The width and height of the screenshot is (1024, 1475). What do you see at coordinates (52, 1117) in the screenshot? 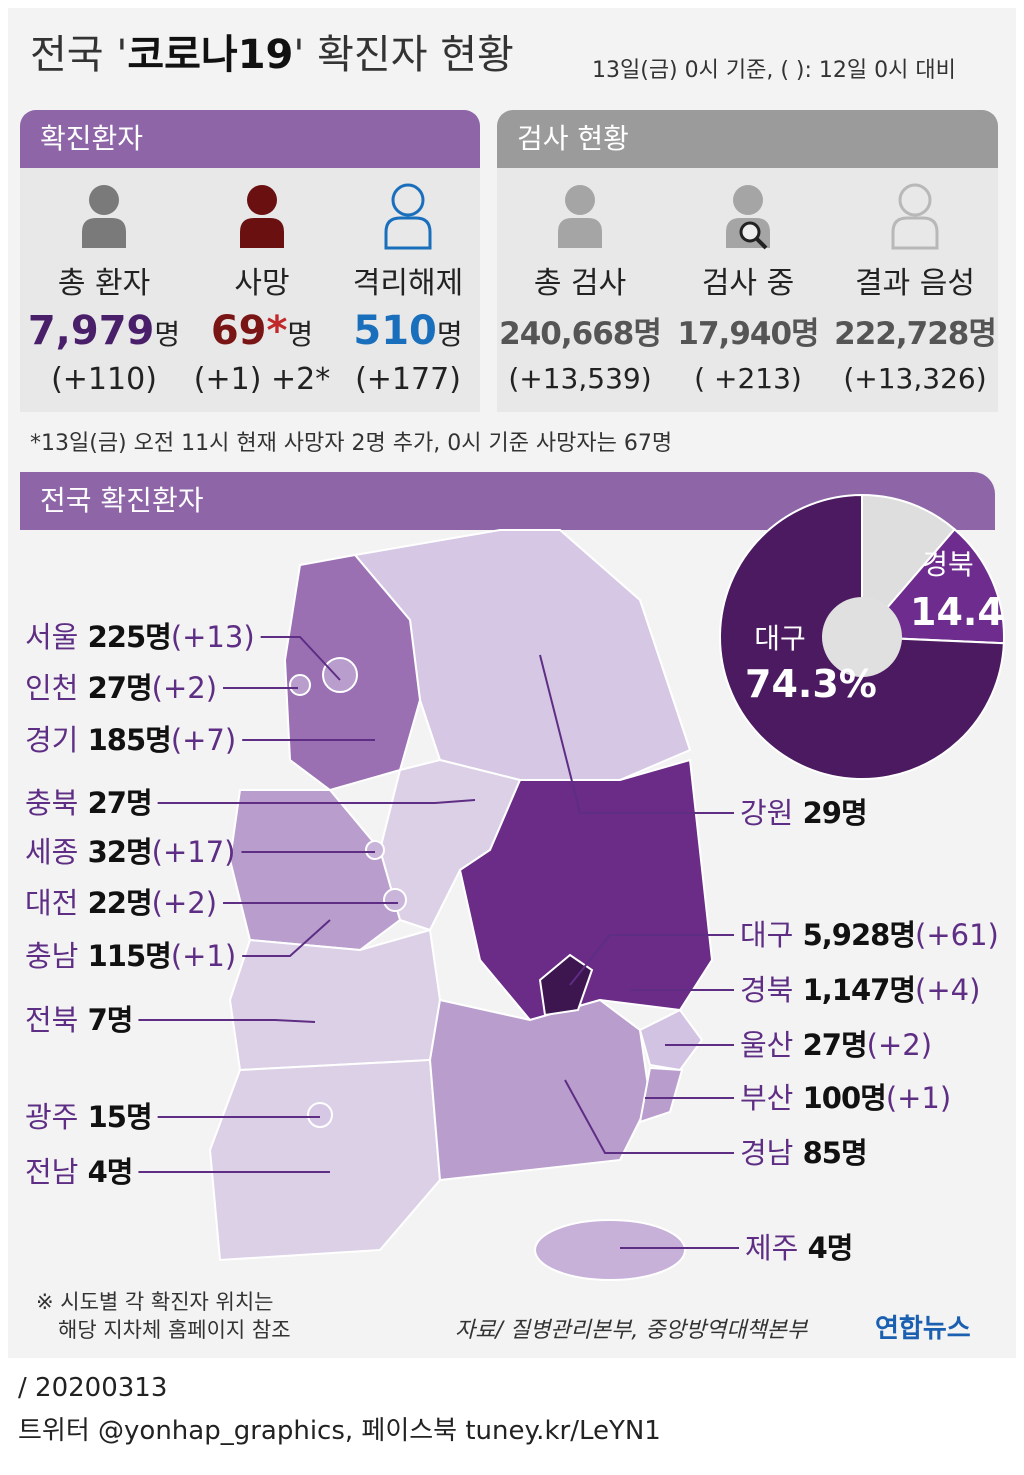
I see `region-name: 광주` at bounding box center [52, 1117].